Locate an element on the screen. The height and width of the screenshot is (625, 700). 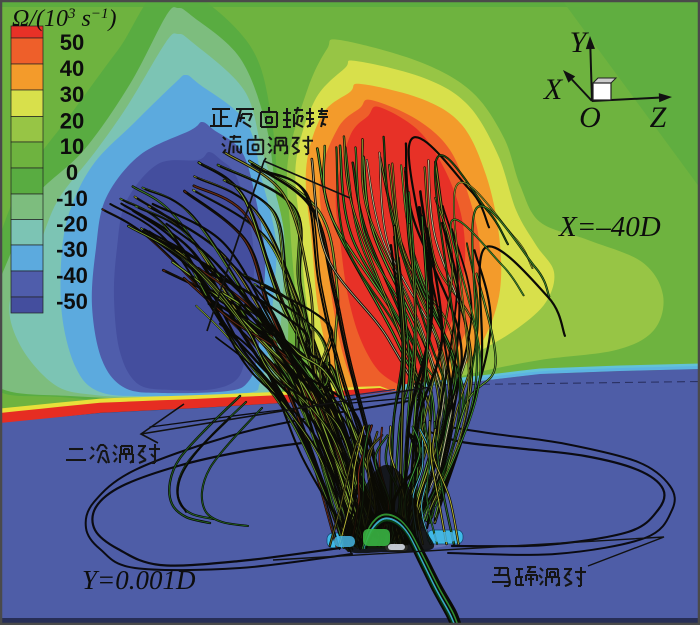
svg-text: X=–40D is located at coordinates (609, 227).